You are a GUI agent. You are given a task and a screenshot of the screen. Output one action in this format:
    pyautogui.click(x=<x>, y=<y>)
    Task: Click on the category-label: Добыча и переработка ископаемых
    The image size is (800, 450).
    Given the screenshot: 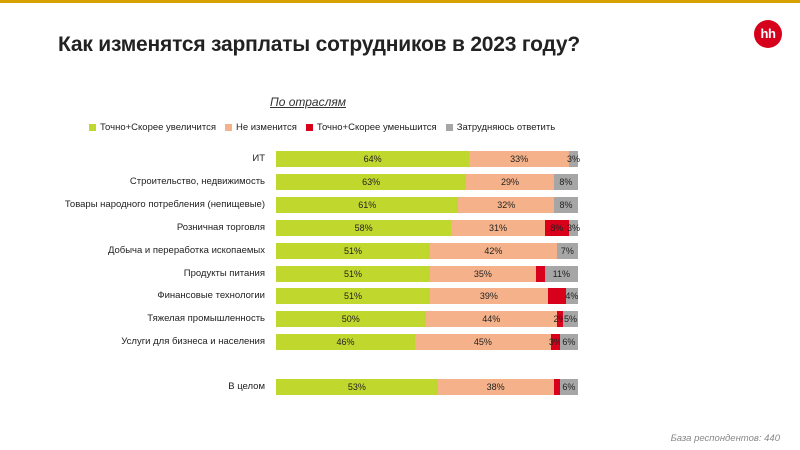 What is the action you would take?
    pyautogui.click(x=186, y=250)
    